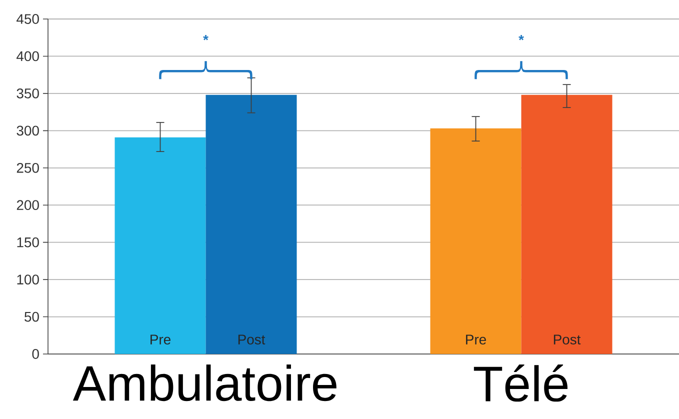  What do you see at coordinates (27, 19) in the screenshot?
I see `y-tick-label: 450` at bounding box center [27, 19].